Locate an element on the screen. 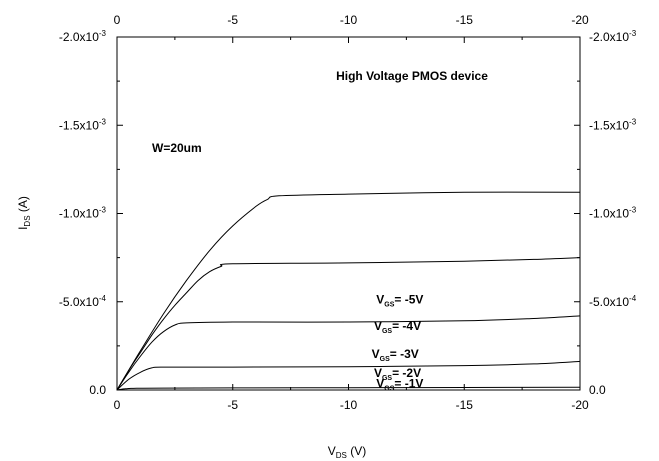  x-tick-label-top: -10 is located at coordinates (349, 20).